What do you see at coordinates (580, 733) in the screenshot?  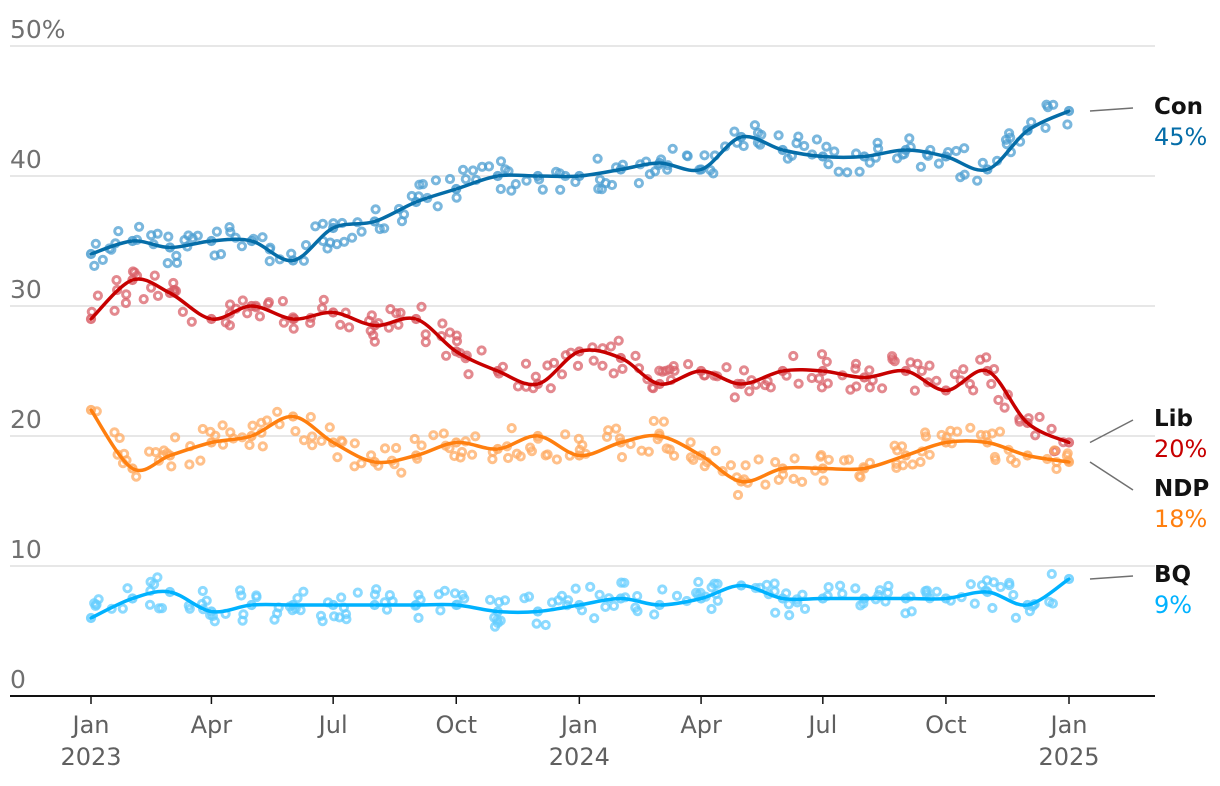 I see `x-axis: Jan 2023 Apr Jul Oct Jan 2024 Apr Jul Oct Jan 2025` at bounding box center [580, 733].